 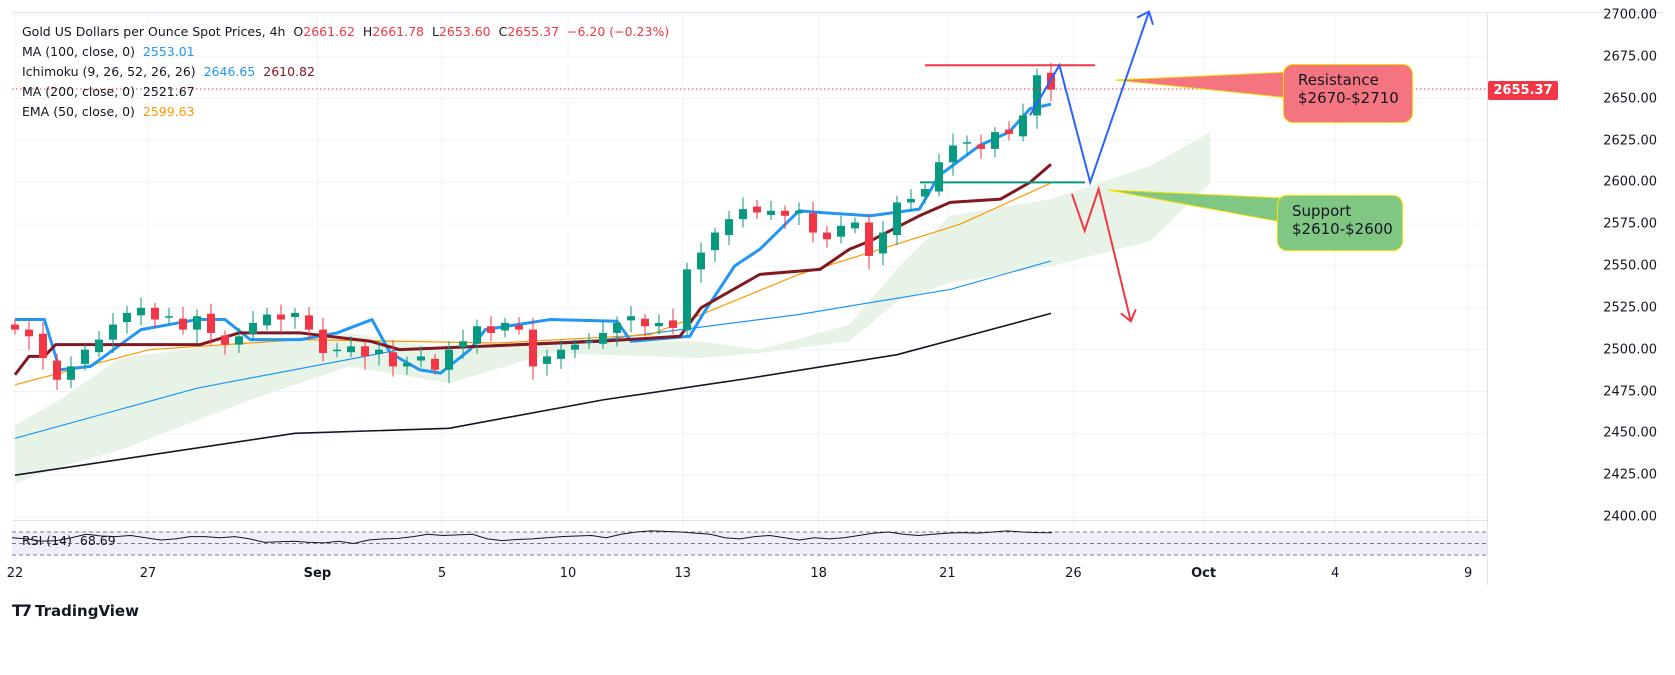 What do you see at coordinates (1204, 573) in the screenshot?
I see `x-tick-label: Oct` at bounding box center [1204, 573].